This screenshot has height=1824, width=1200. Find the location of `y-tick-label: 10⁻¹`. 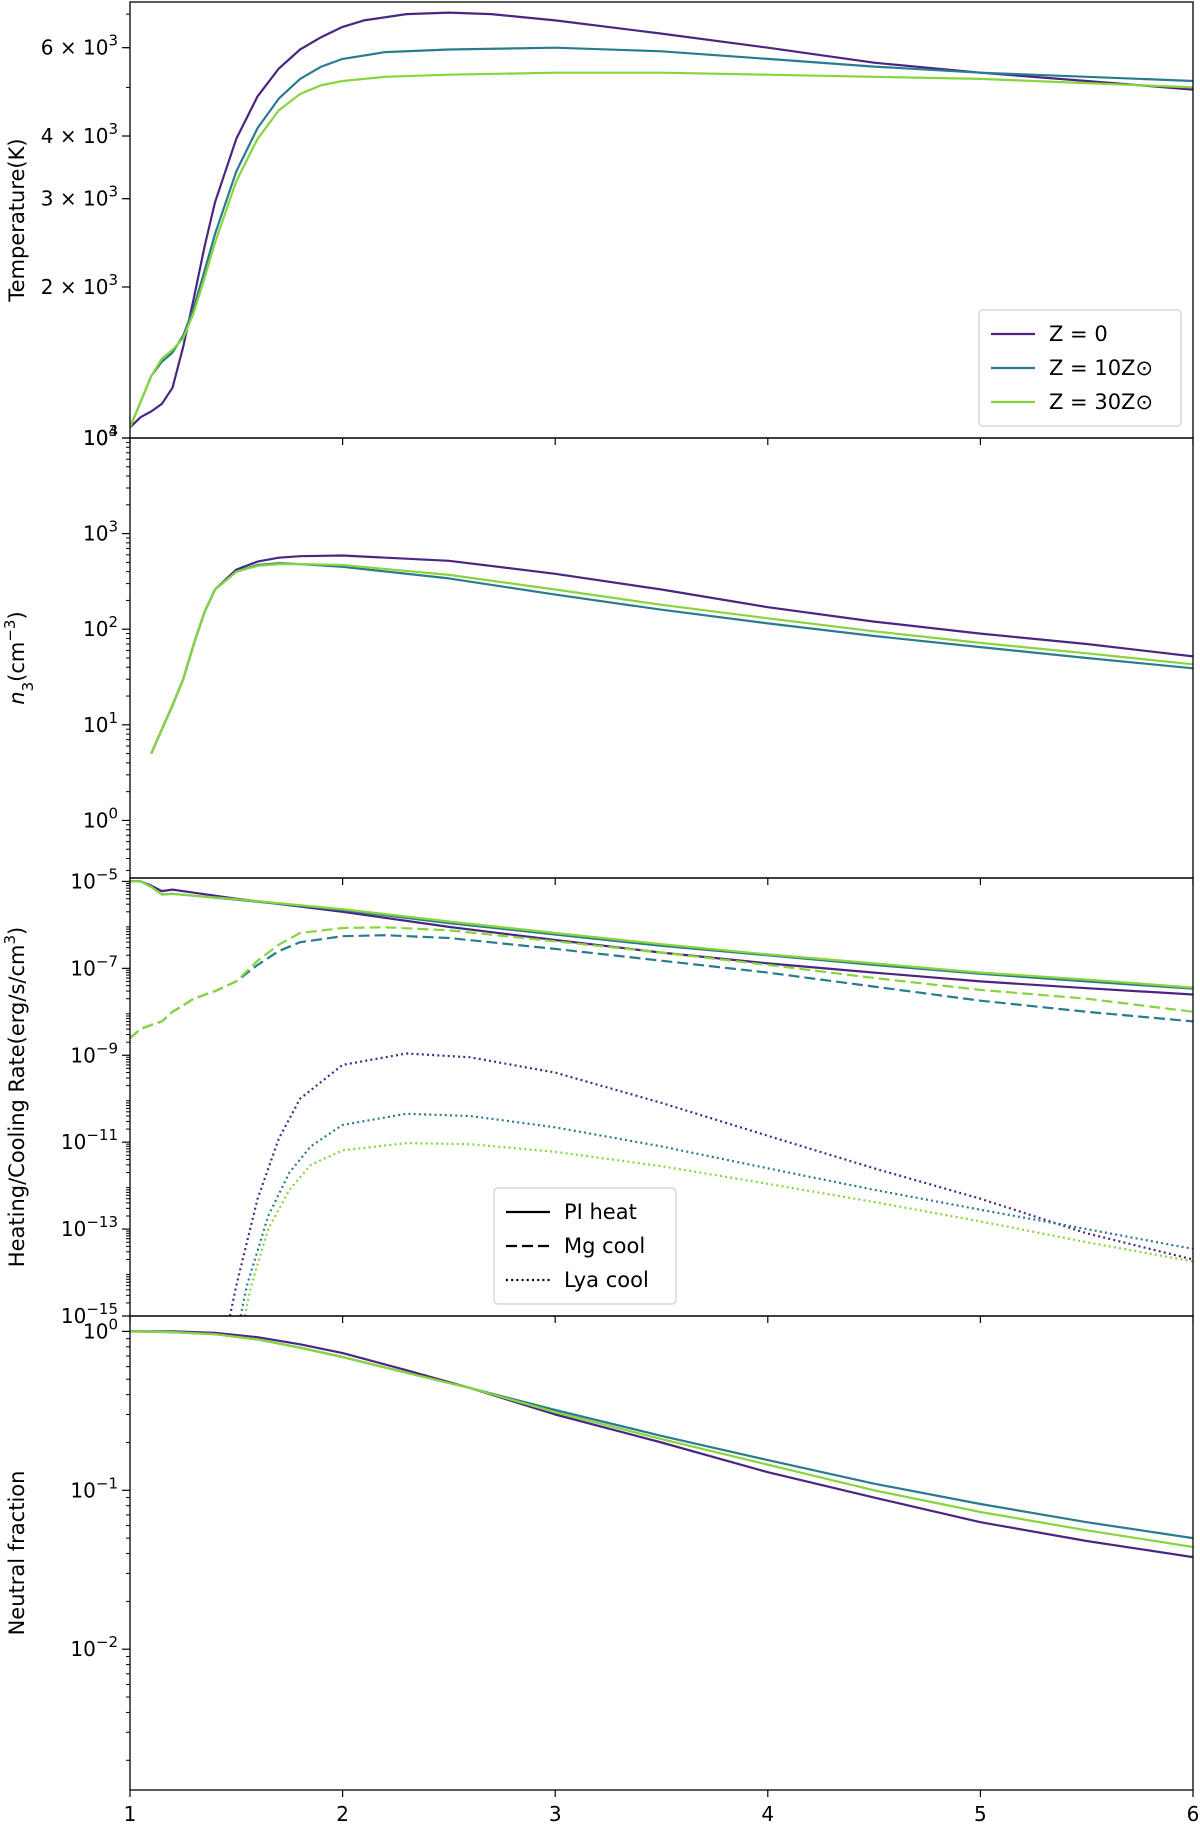

y-tick-label: 10⁻¹ is located at coordinates (94, 1488).